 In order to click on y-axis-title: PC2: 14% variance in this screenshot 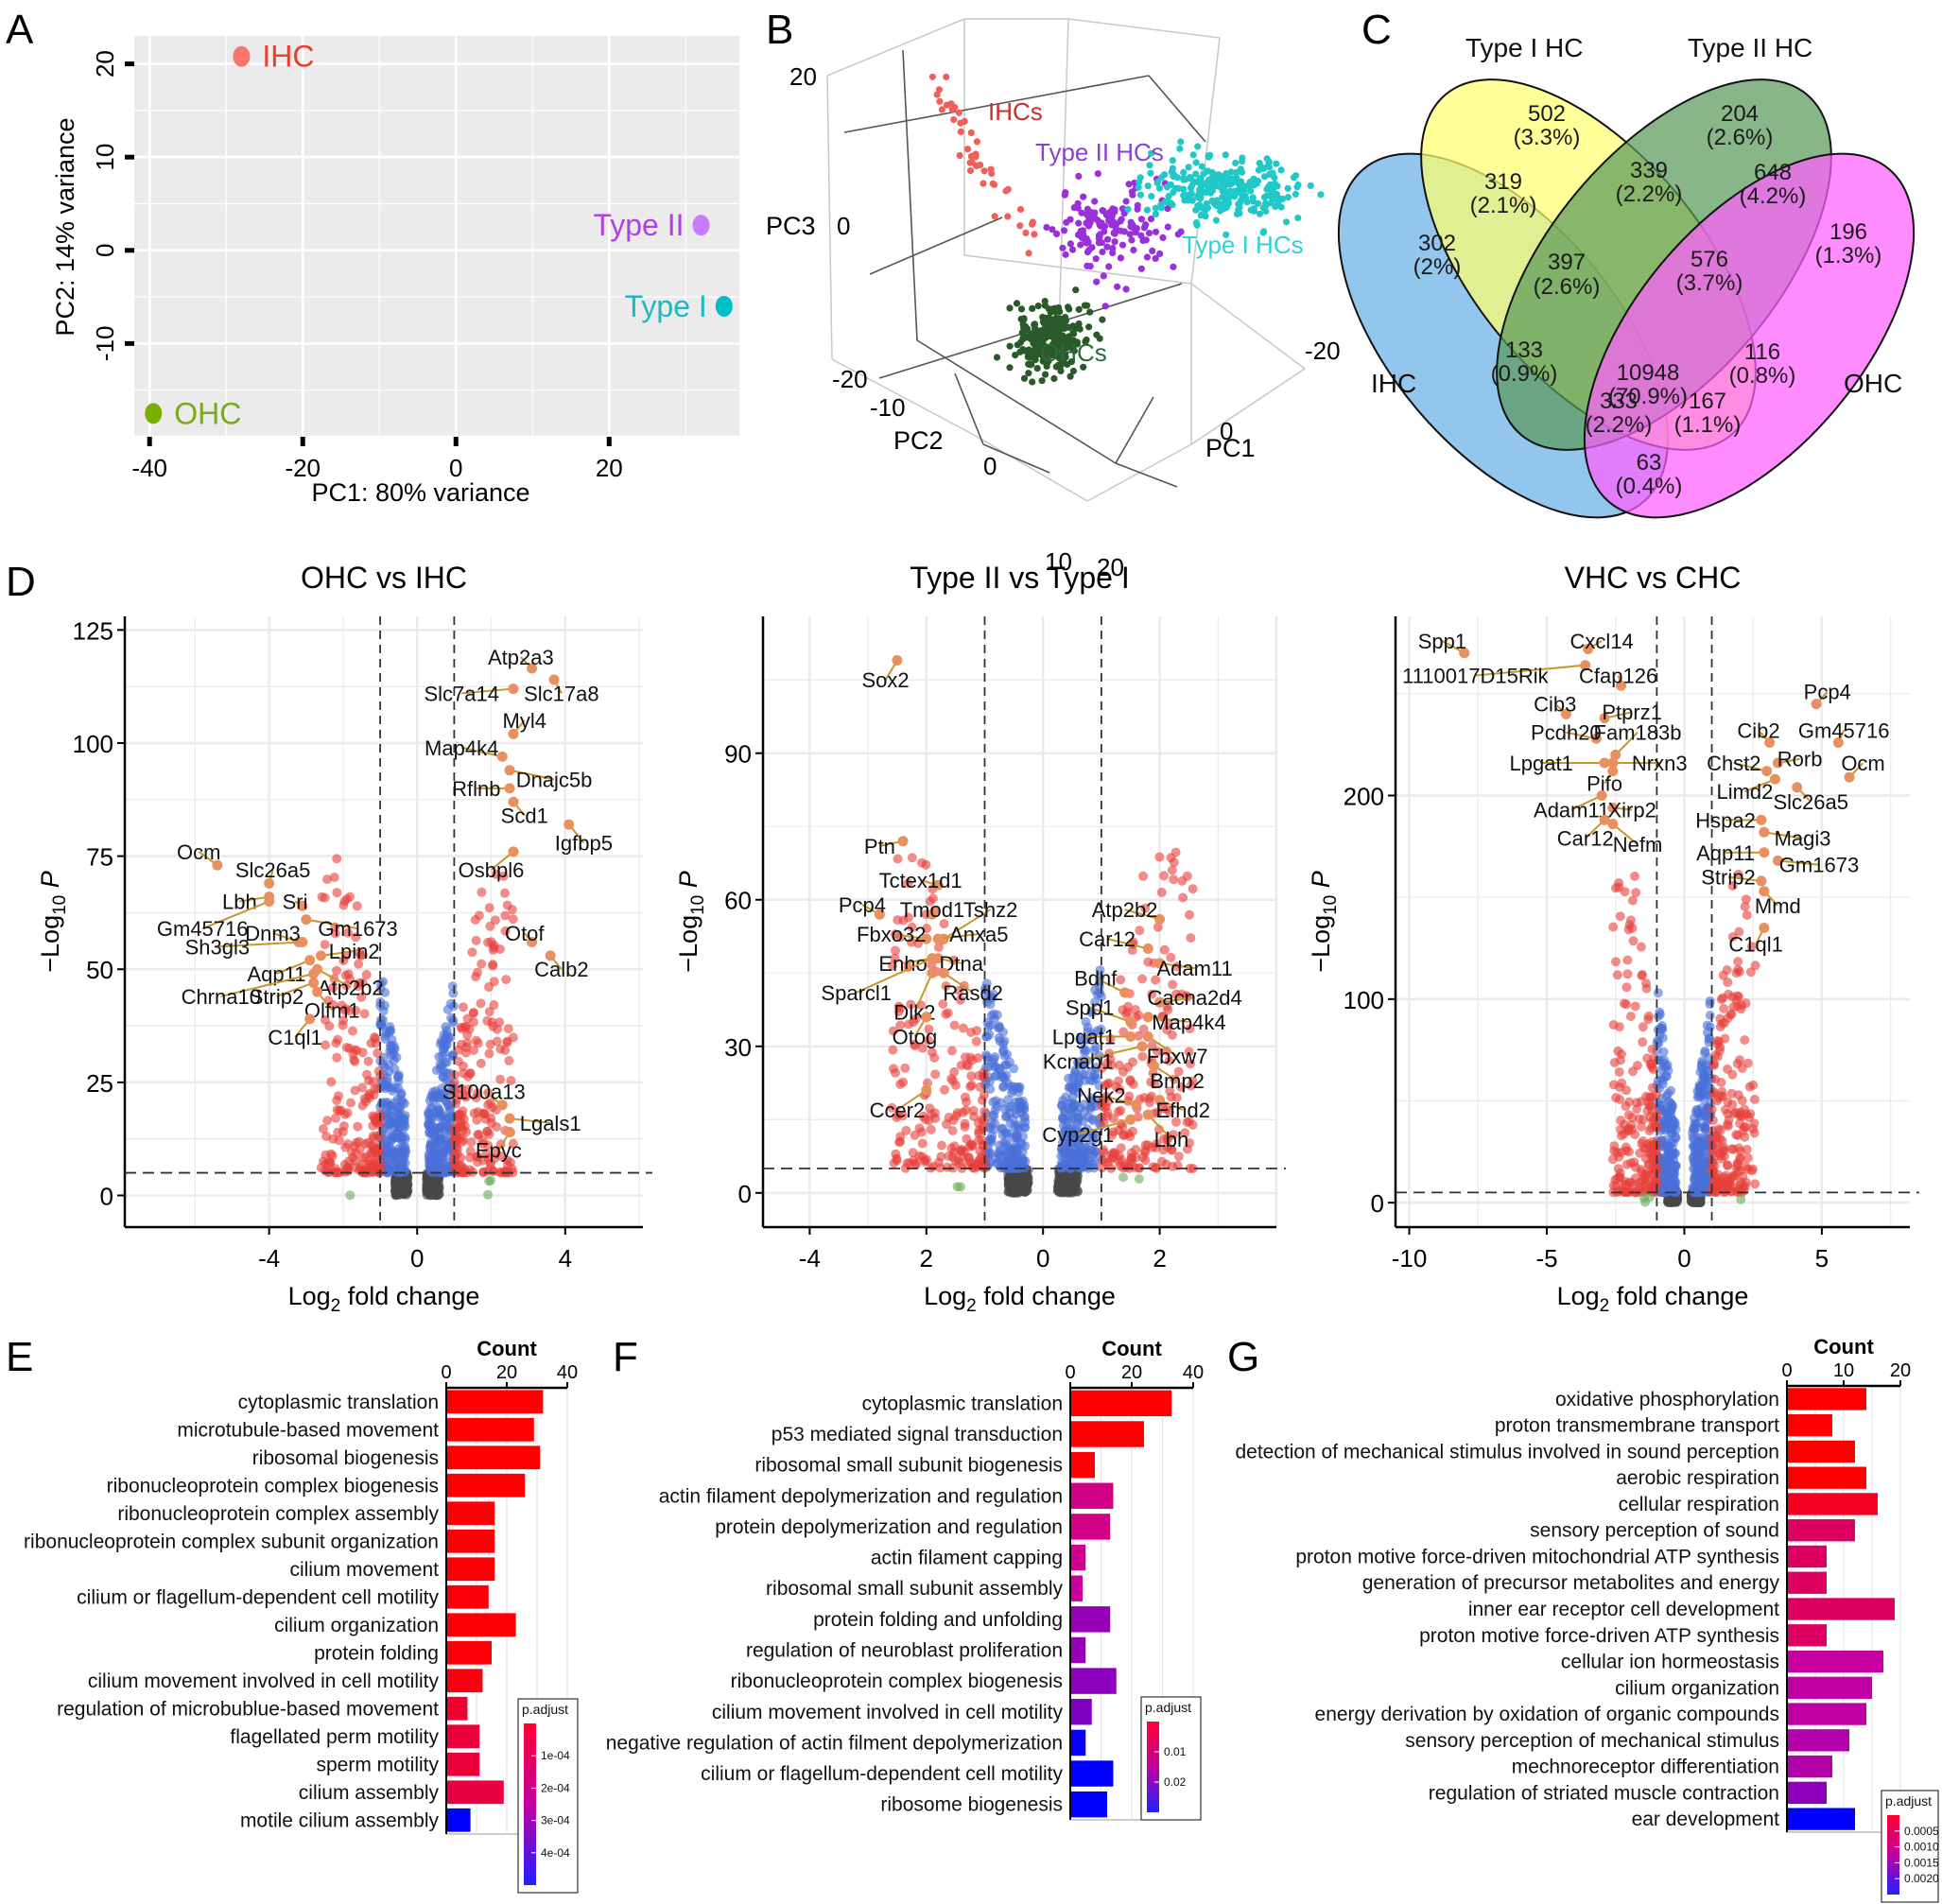, I will do `click(65, 227)`.